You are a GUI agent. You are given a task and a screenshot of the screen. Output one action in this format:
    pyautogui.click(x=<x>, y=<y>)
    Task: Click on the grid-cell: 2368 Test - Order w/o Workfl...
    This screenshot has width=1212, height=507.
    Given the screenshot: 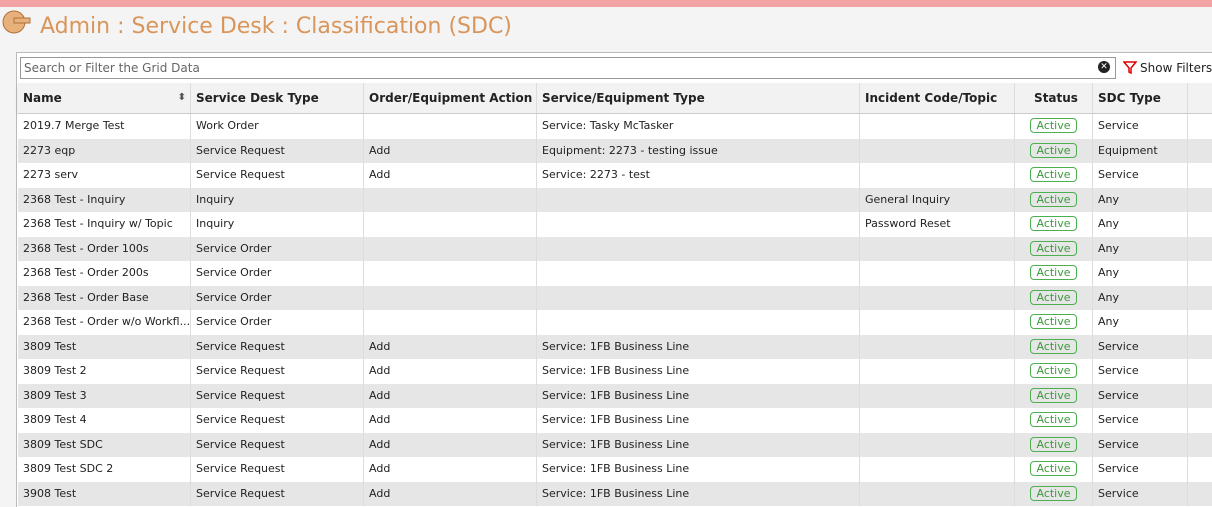 What is the action you would take?
    pyautogui.click(x=104, y=322)
    